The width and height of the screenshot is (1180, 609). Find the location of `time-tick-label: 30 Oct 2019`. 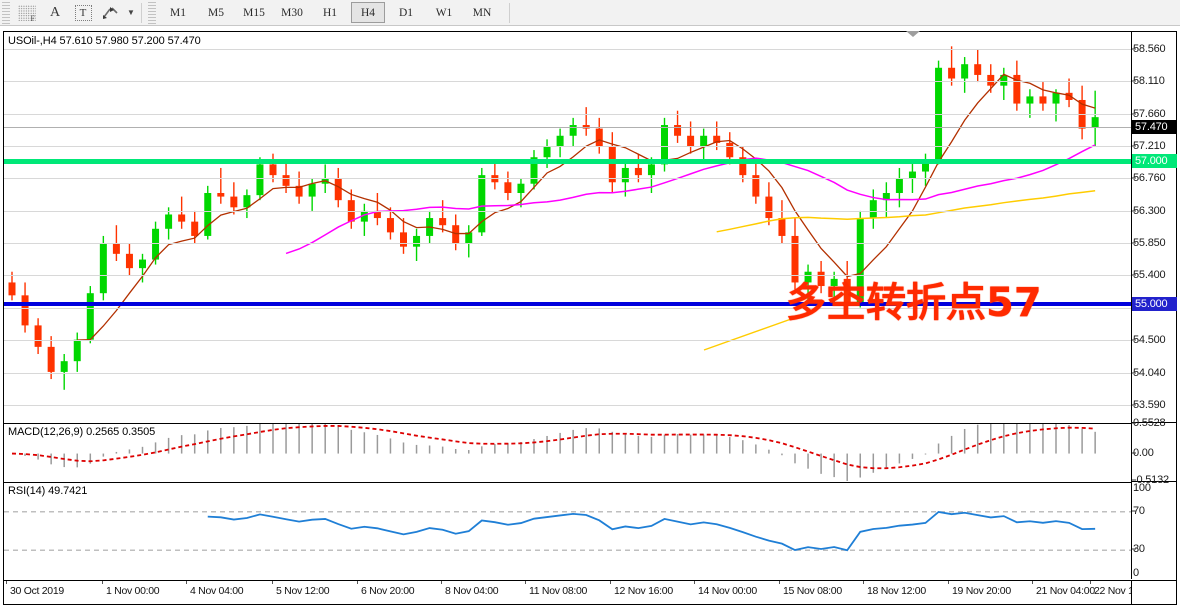

time-tick-label: 30 Oct 2019 is located at coordinates (37, 591).